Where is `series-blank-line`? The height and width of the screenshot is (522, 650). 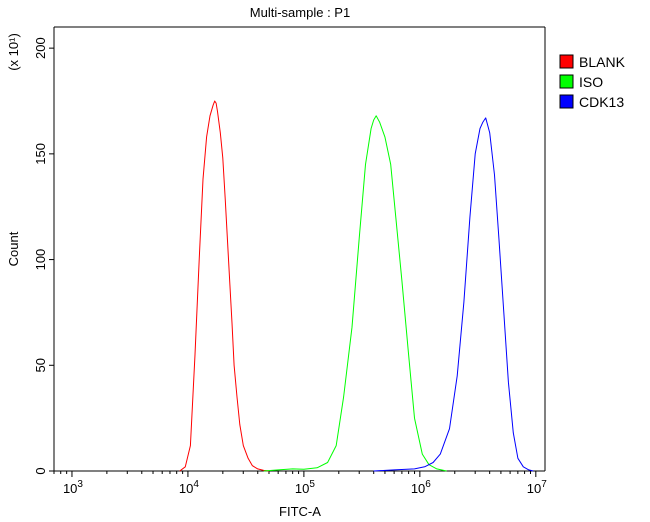 series-blank-line is located at coordinates (224, 286).